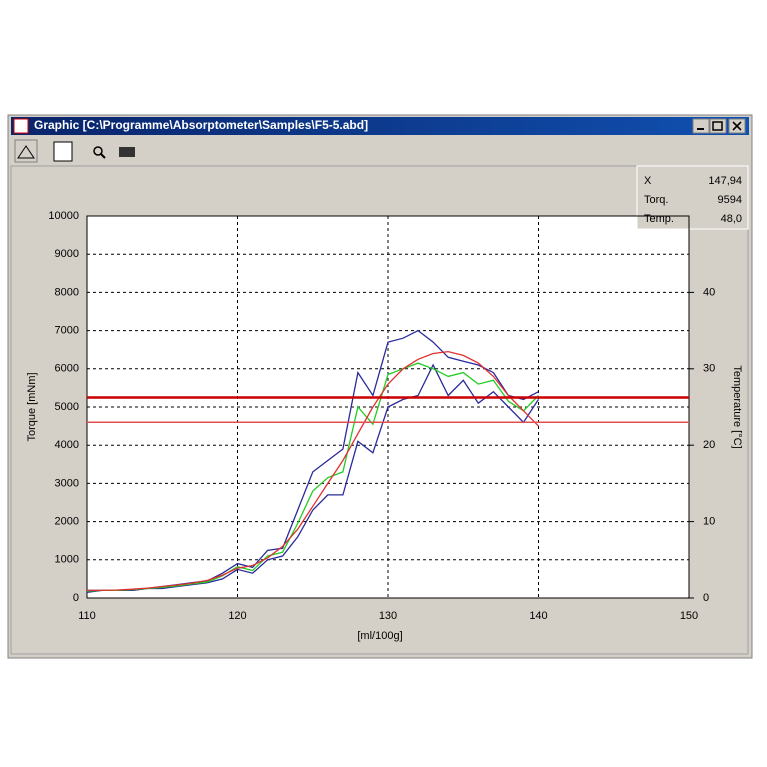 The width and height of the screenshot is (767, 767). What do you see at coordinates (74, 151) in the screenshot?
I see `toolbar` at bounding box center [74, 151].